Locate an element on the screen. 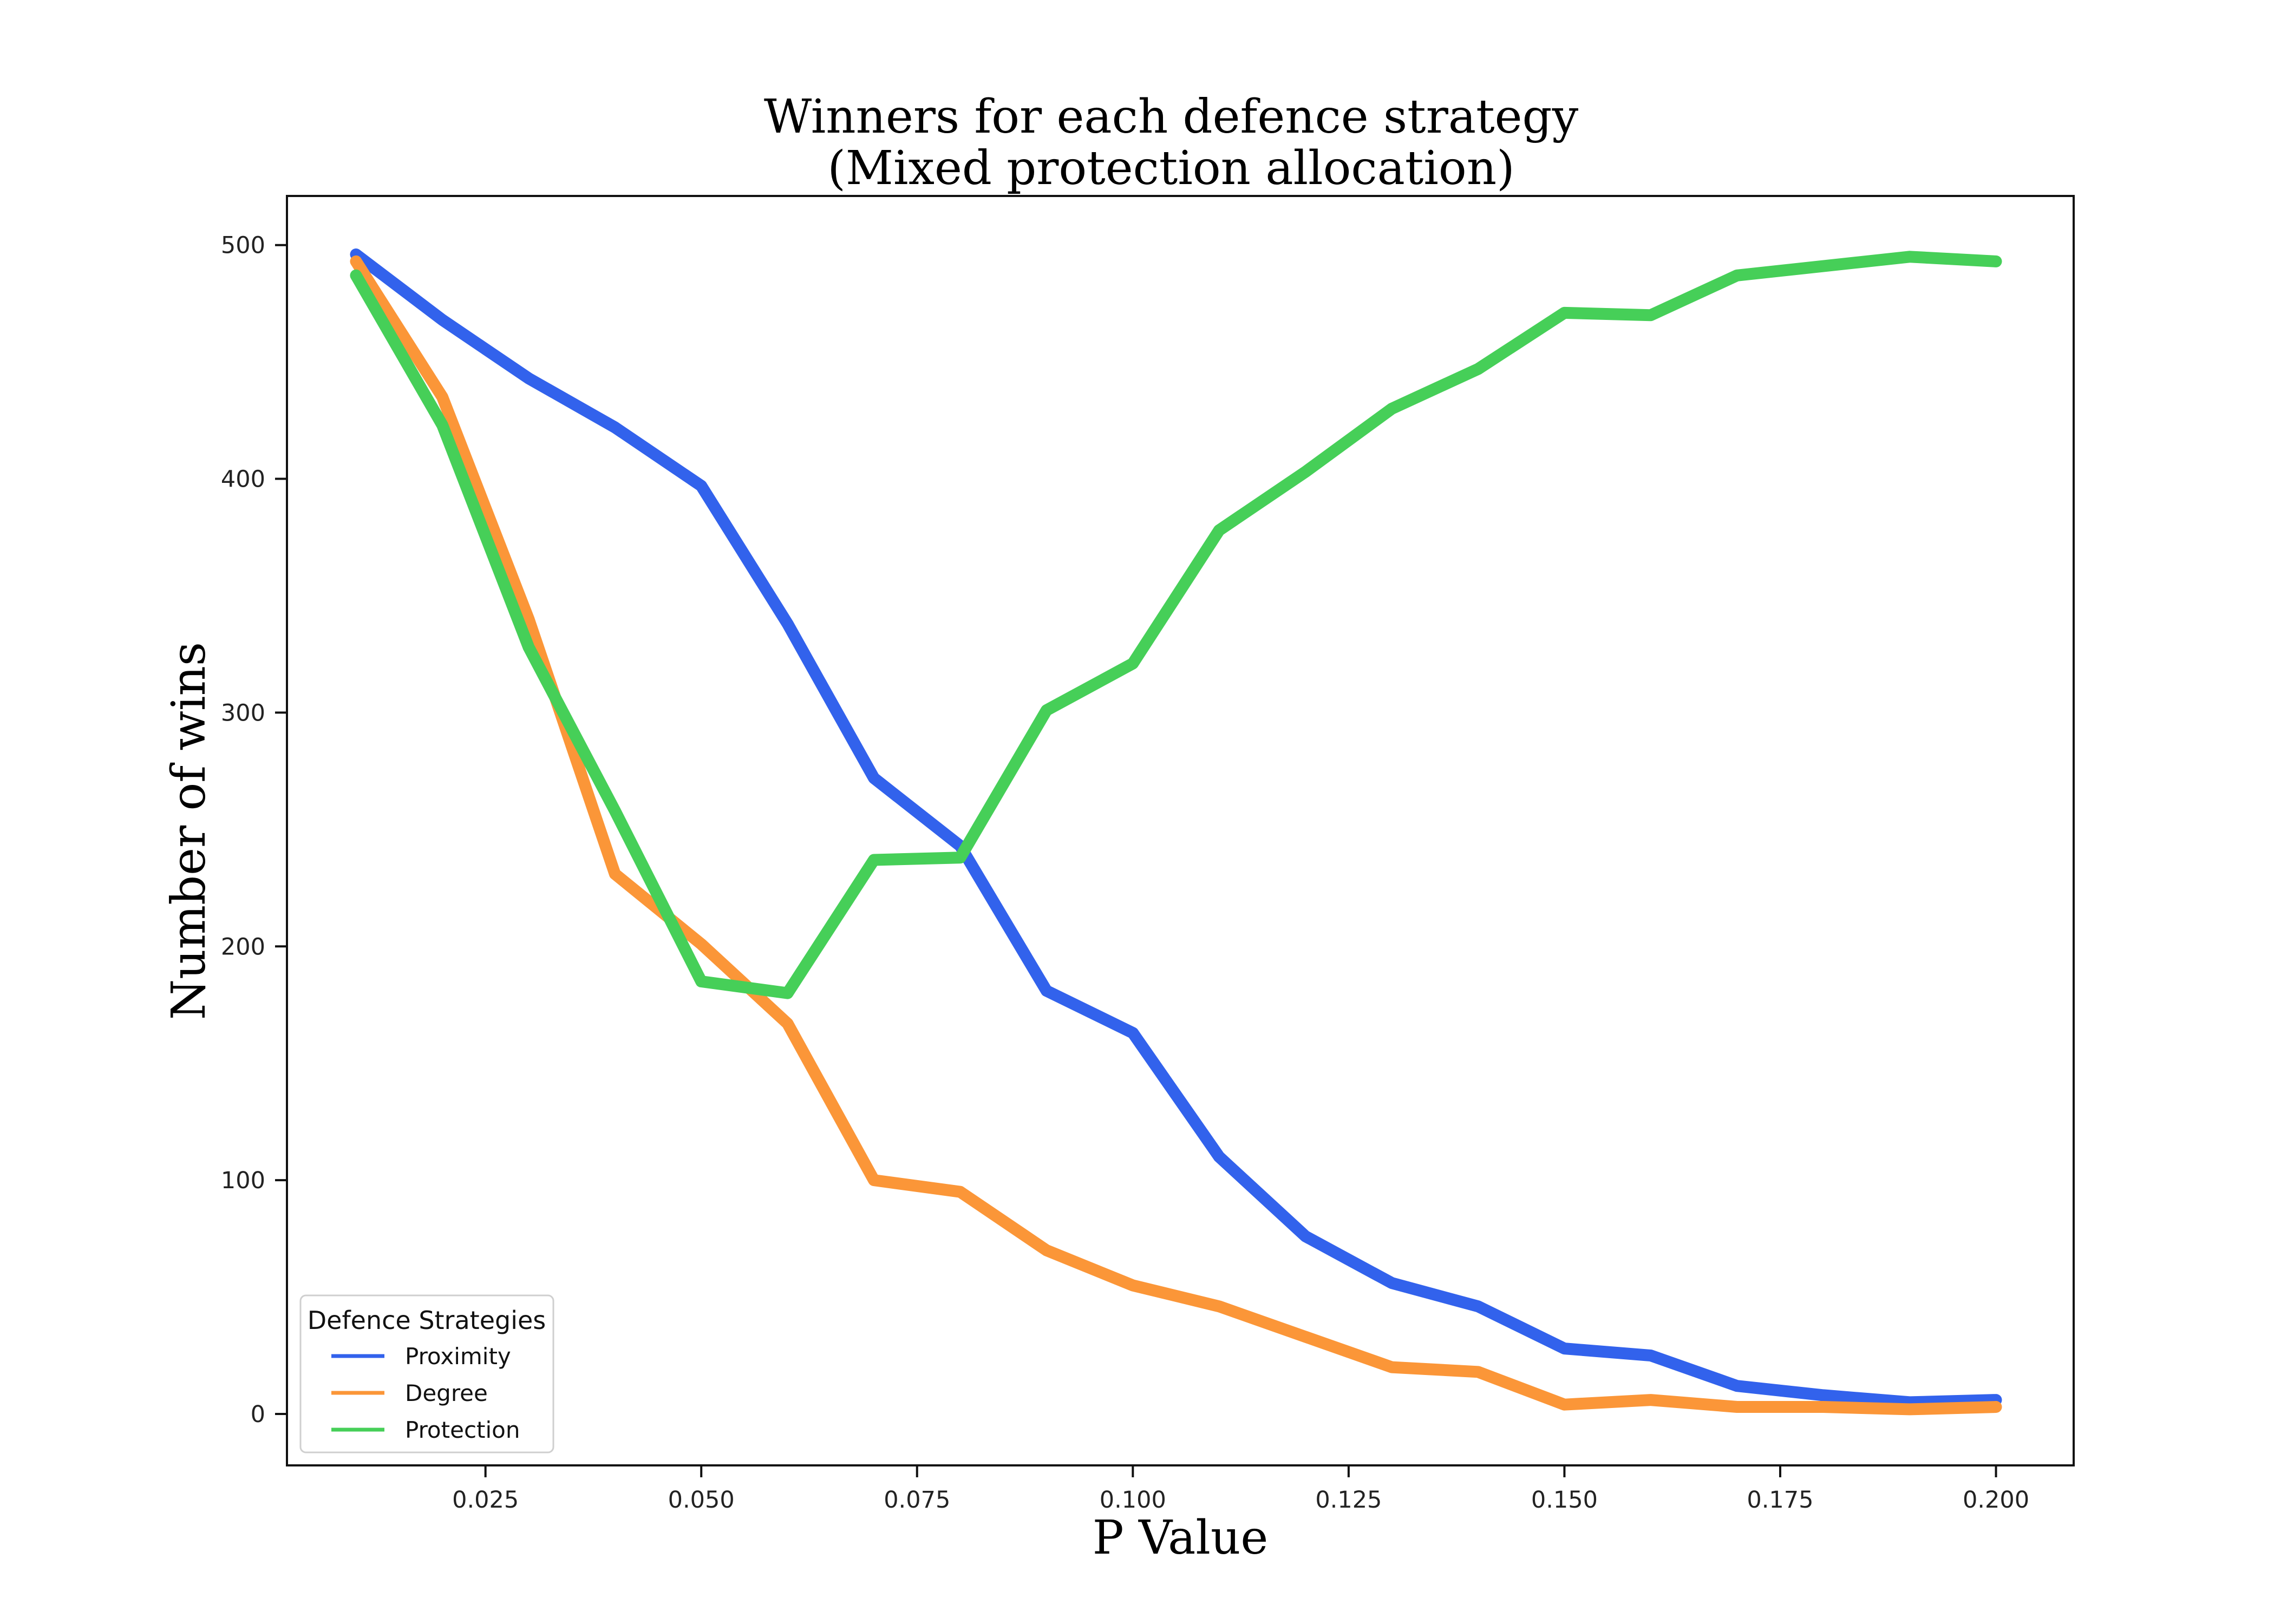  y-tick-label: 400 is located at coordinates (243, 480).